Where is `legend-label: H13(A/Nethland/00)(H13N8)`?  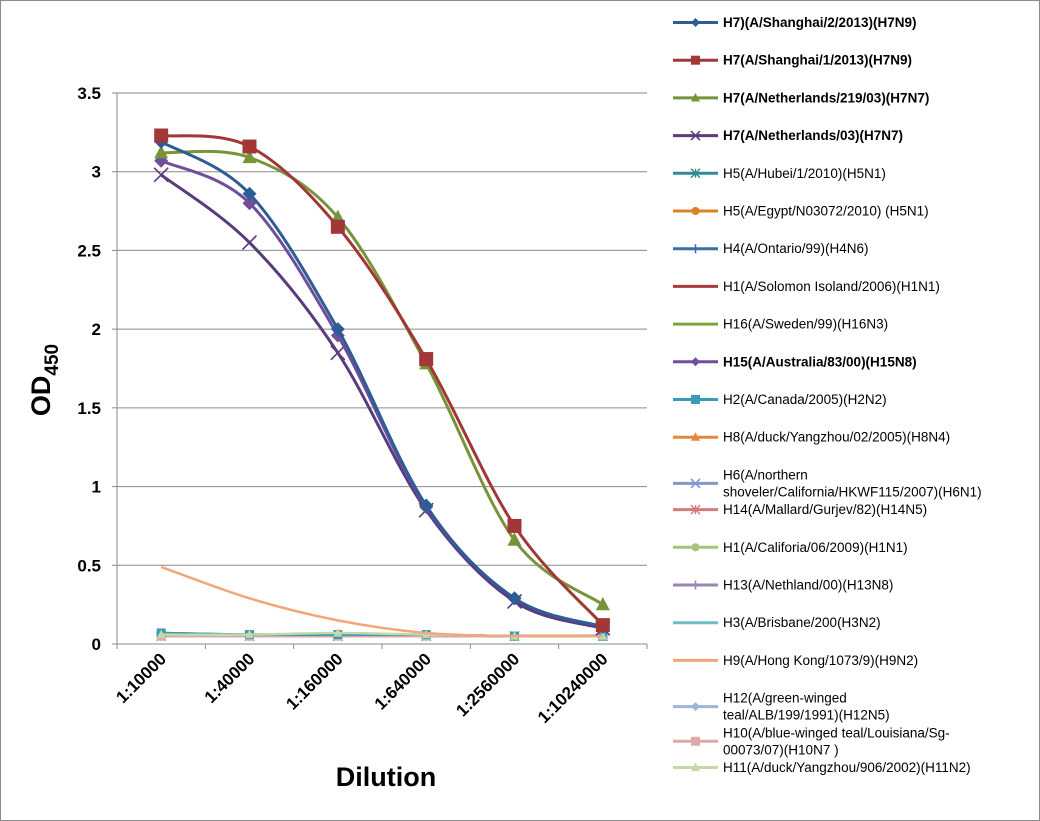 legend-label: H13(A/Nethland/00)(H13N8) is located at coordinates (808, 585).